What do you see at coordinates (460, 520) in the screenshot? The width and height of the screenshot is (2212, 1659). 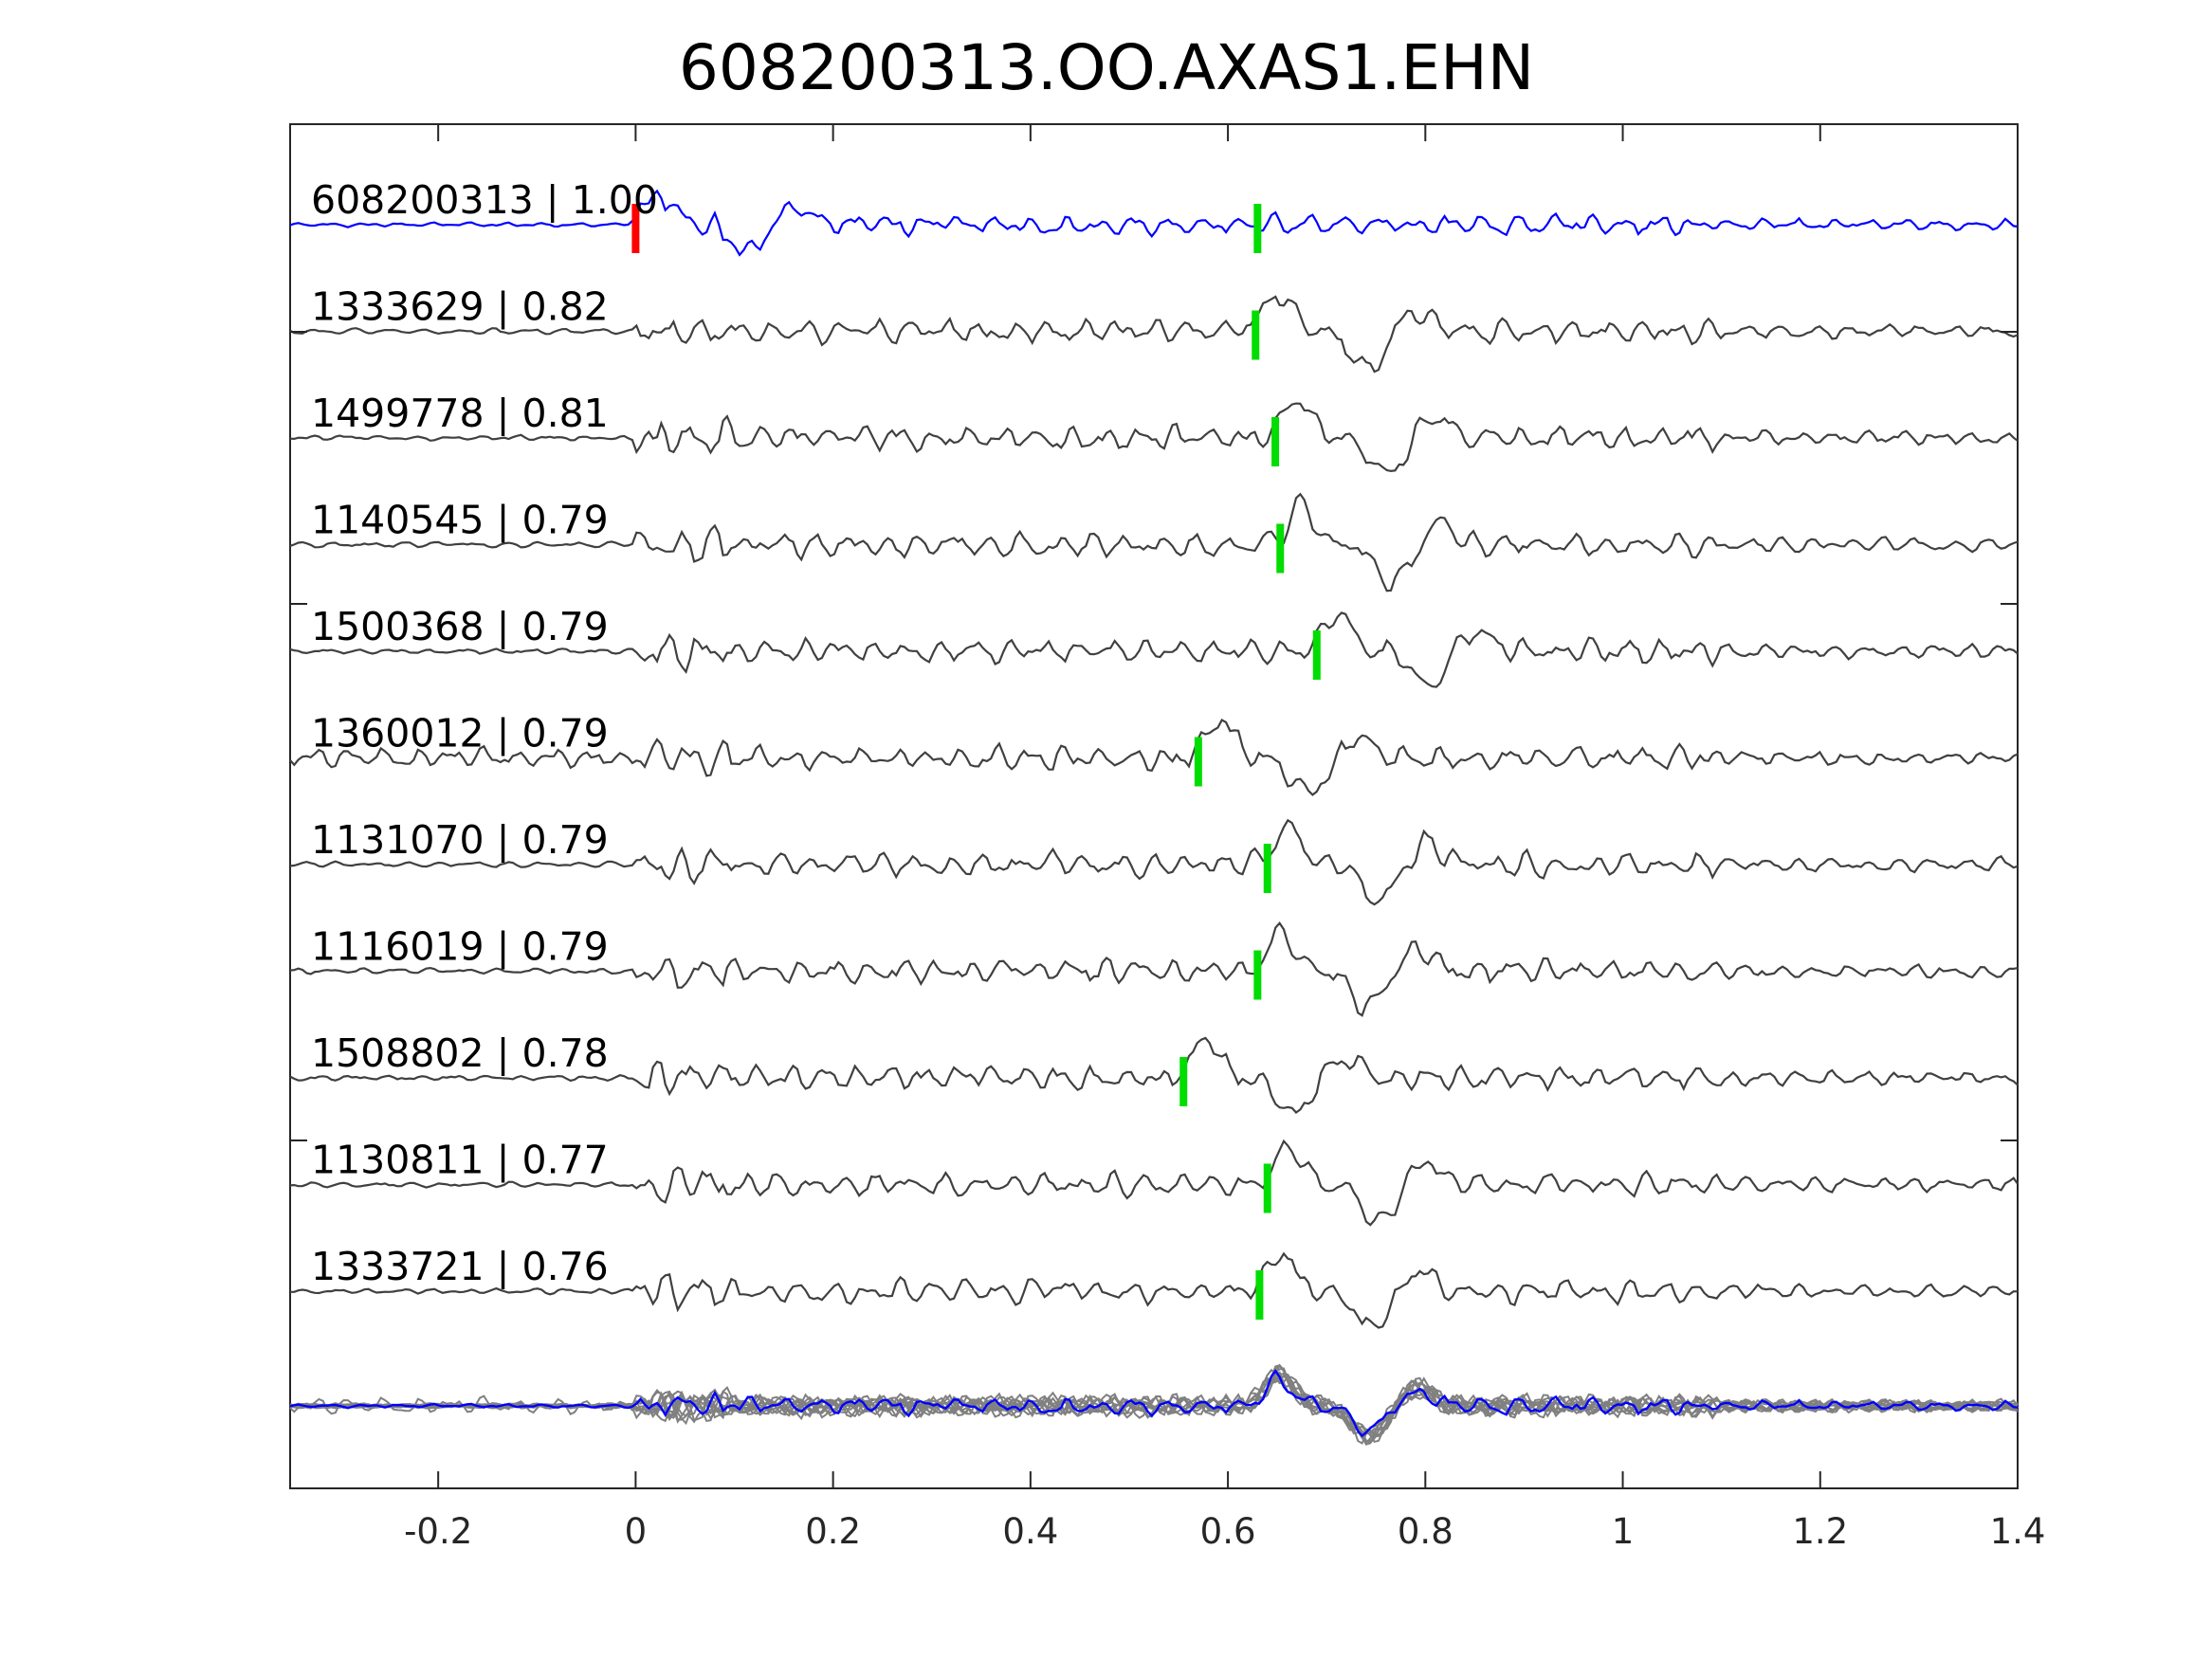 I see `trace-label-1140545: 1140545 | 0.79` at bounding box center [460, 520].